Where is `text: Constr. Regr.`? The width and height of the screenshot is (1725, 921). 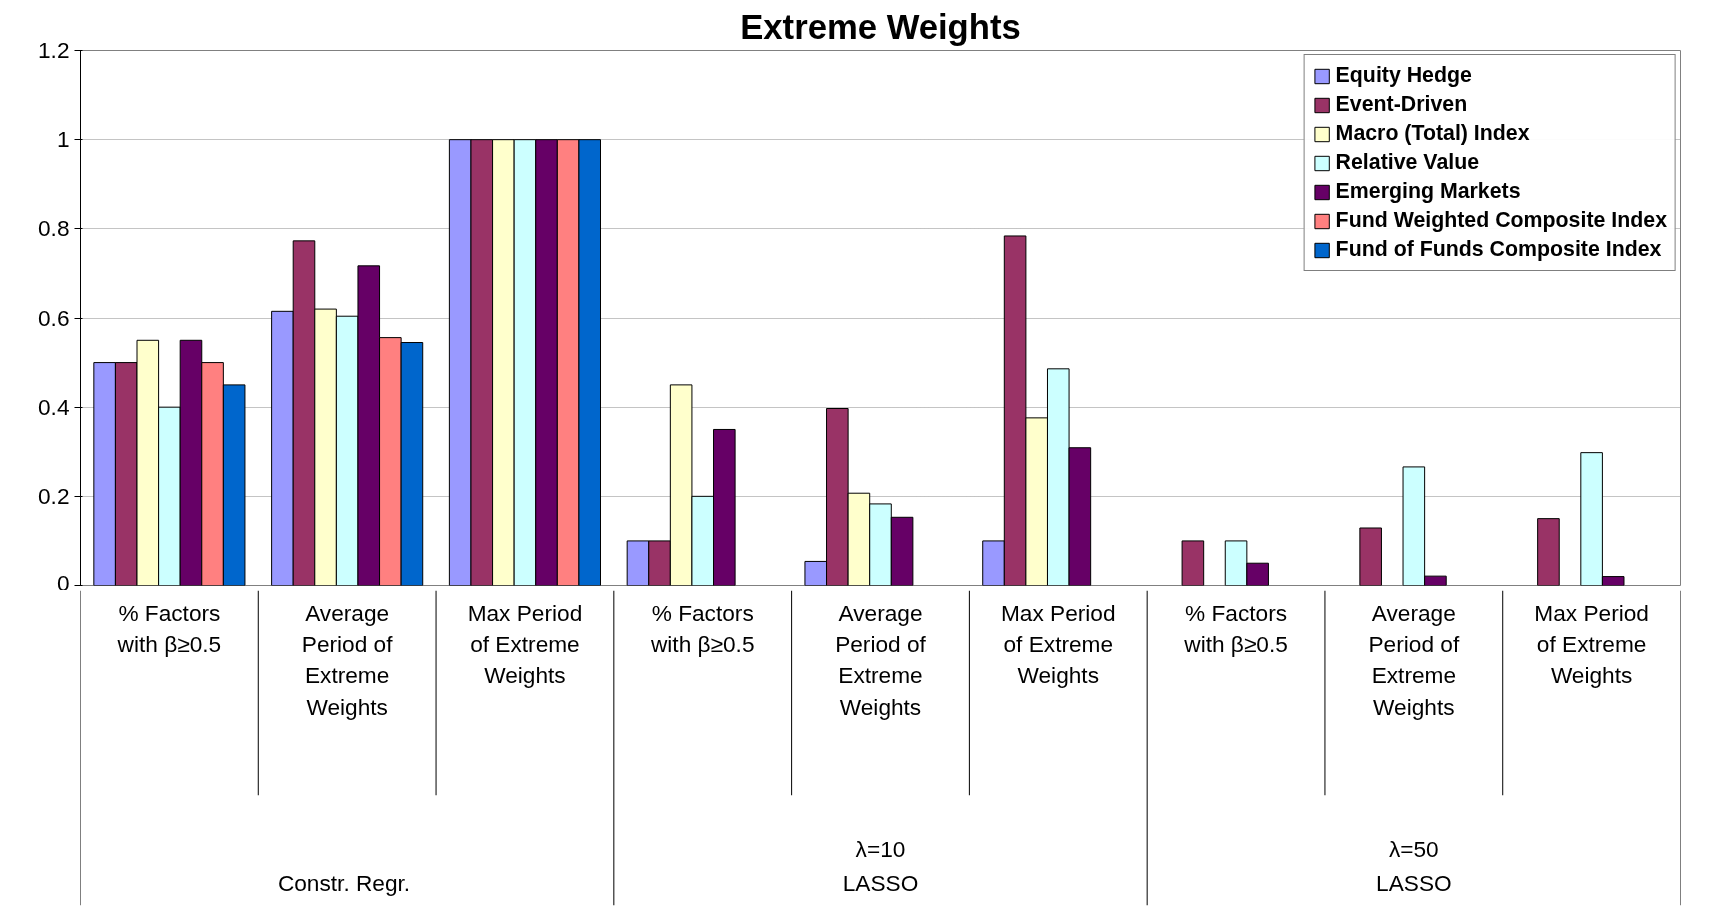 text: Constr. Regr. is located at coordinates (344, 883).